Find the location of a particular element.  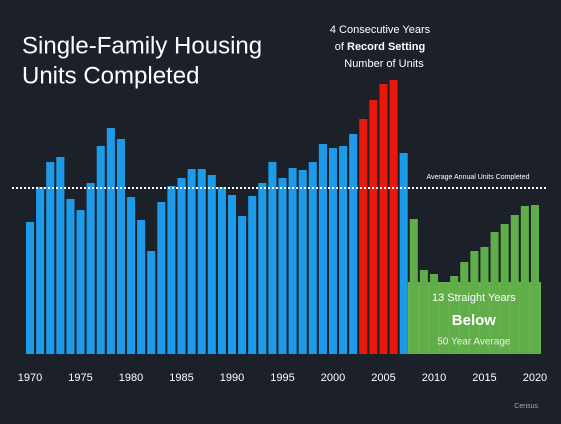

x-tick-label: 1975 is located at coordinates (80, 378).